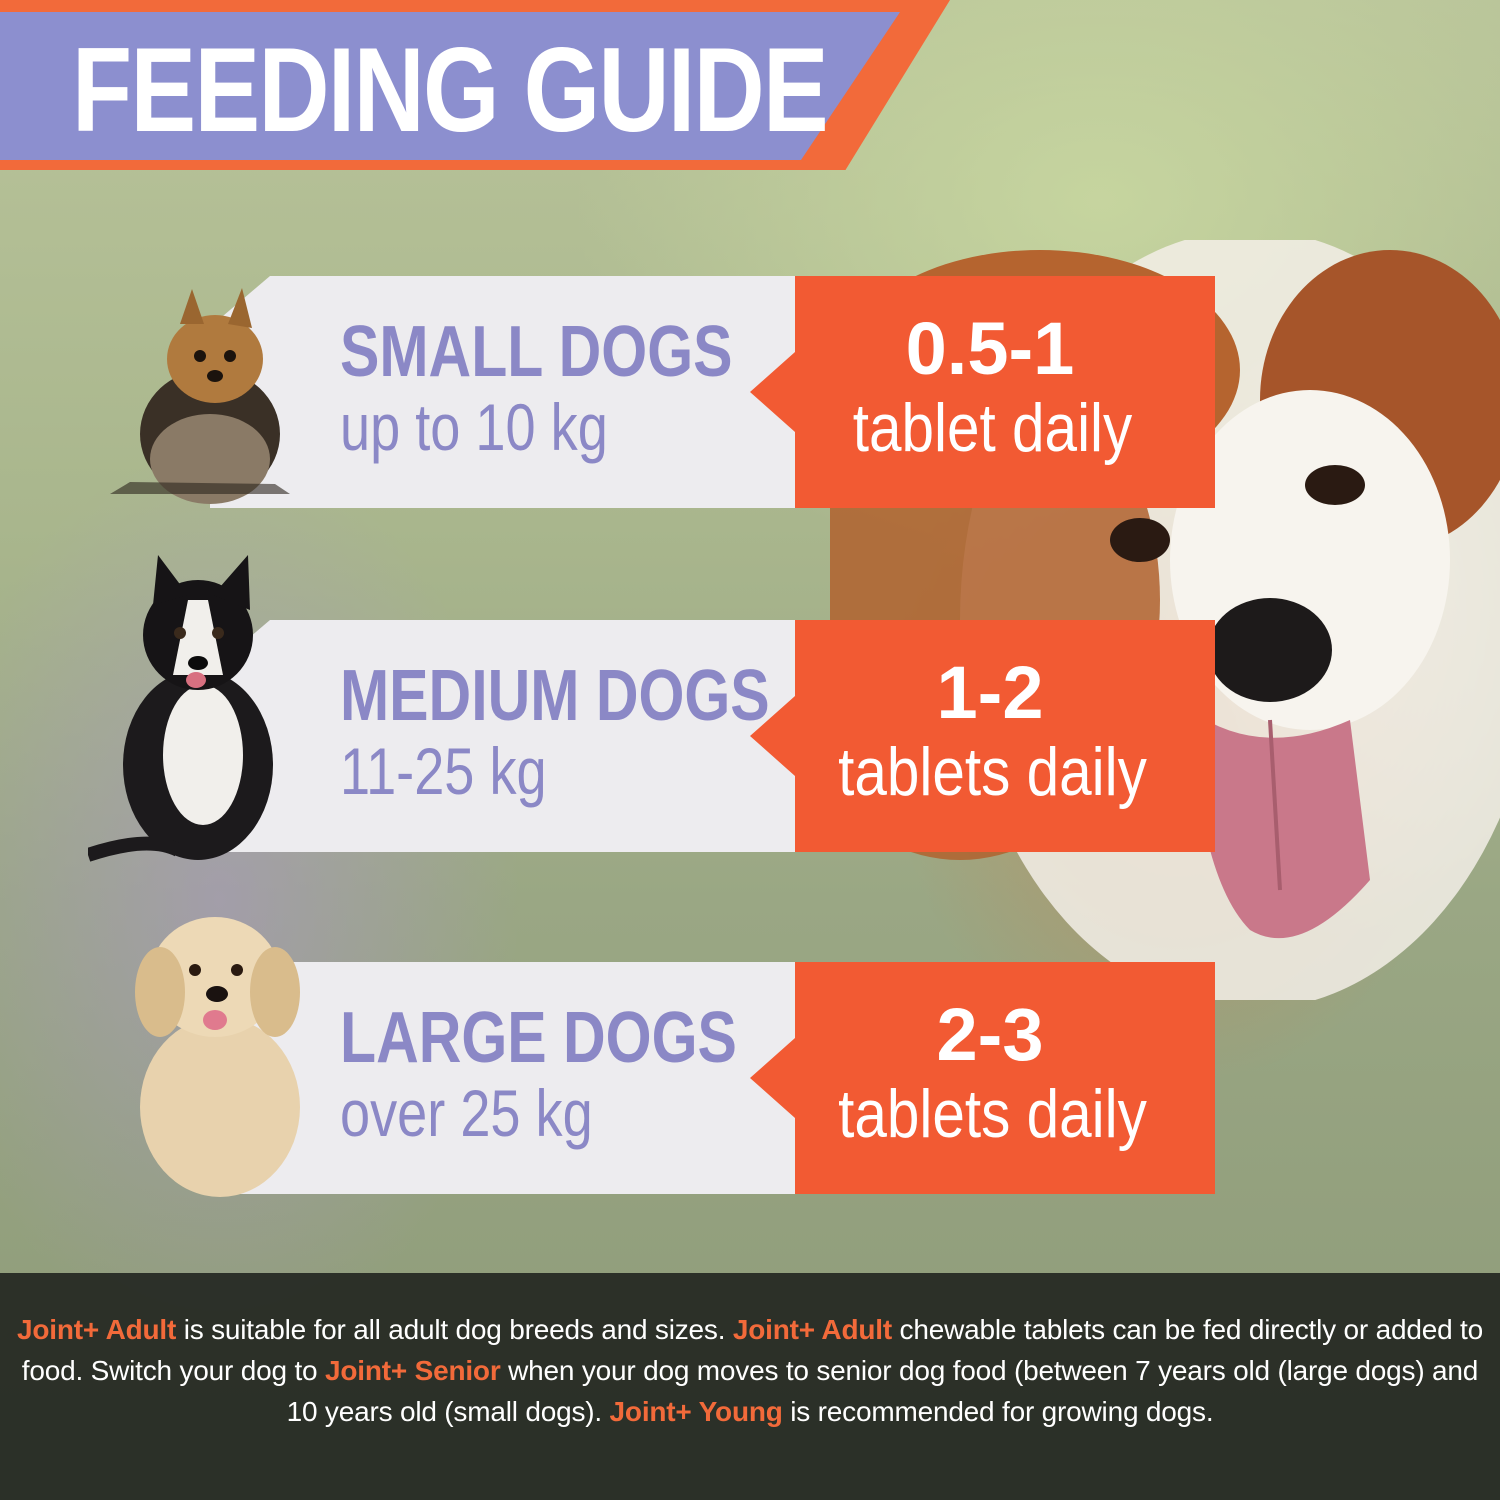  What do you see at coordinates (217, 1057) in the screenshot?
I see `golden-retriever-photo` at bounding box center [217, 1057].